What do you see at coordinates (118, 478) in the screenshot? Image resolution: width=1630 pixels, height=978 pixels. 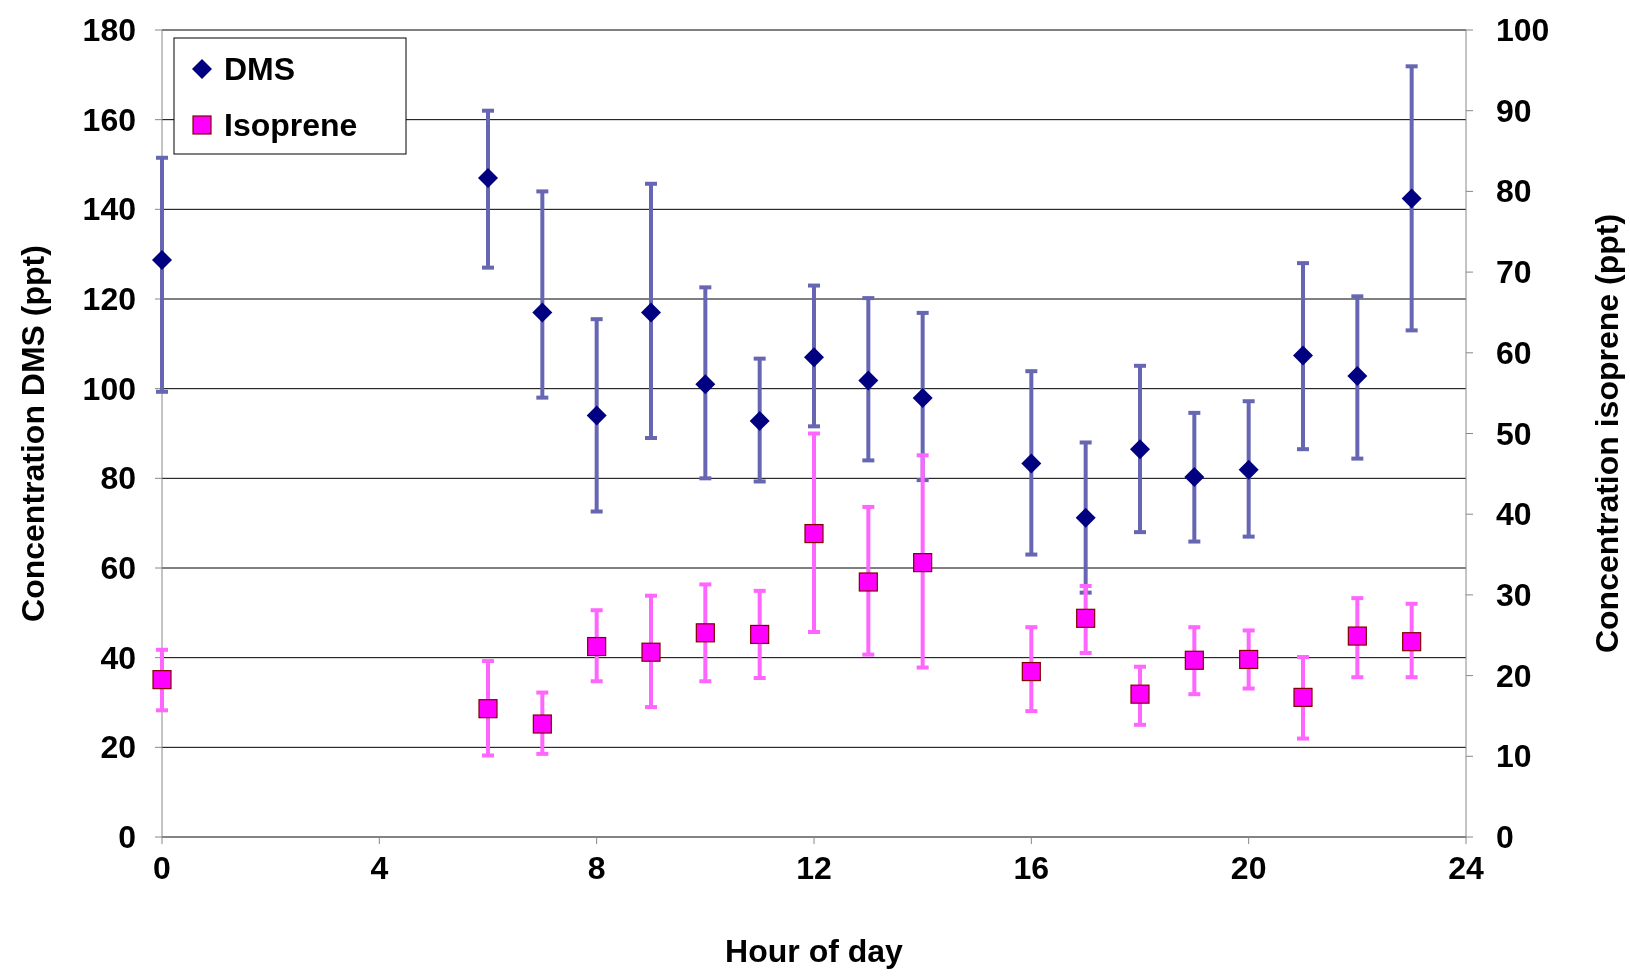 I see `y-tick-label: 80` at bounding box center [118, 478].